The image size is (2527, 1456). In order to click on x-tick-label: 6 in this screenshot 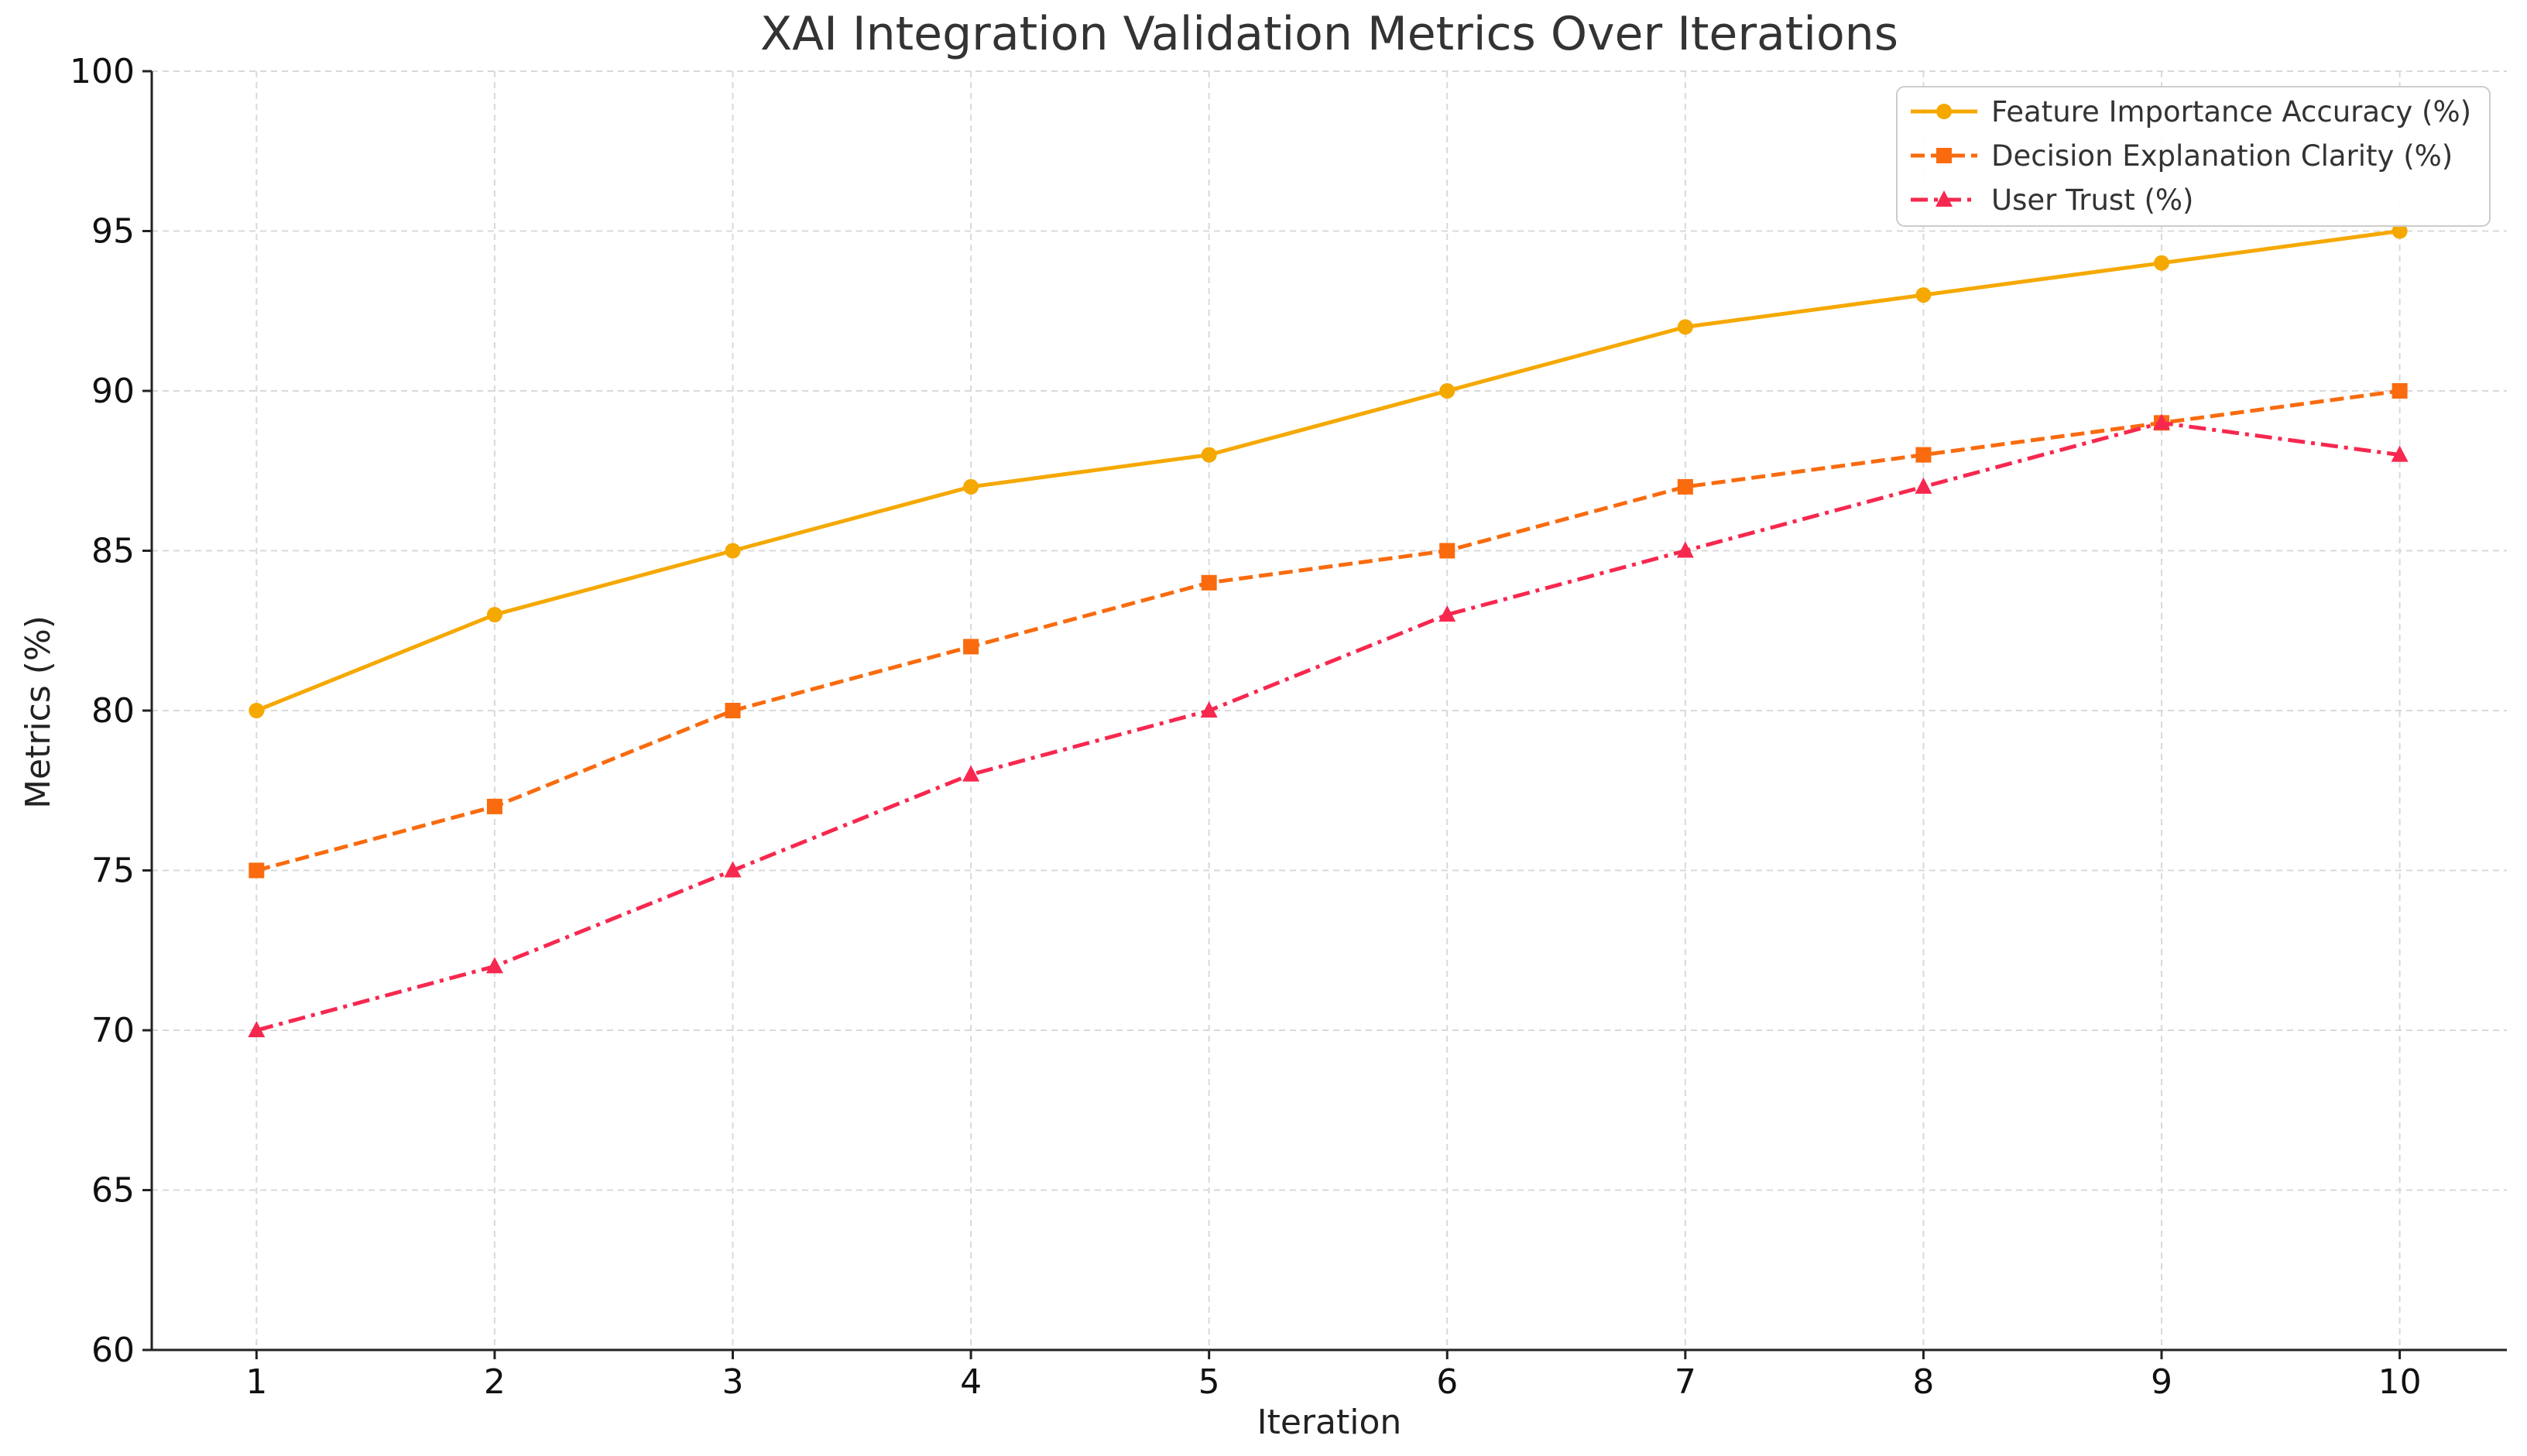, I will do `click(1447, 1382)`.